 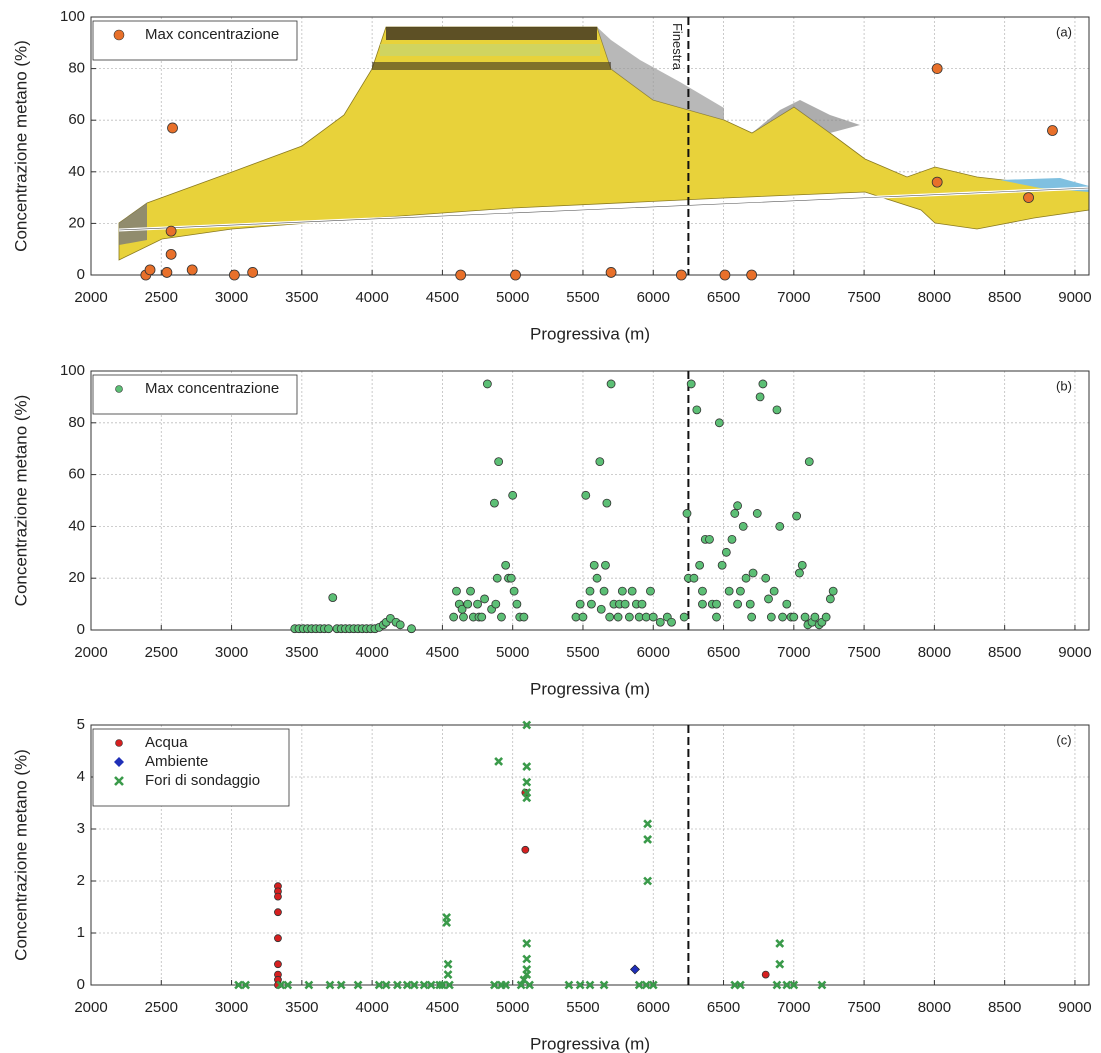 What do you see at coordinates (81, 828) in the screenshot?
I see `y-tick-label: 3` at bounding box center [81, 828].